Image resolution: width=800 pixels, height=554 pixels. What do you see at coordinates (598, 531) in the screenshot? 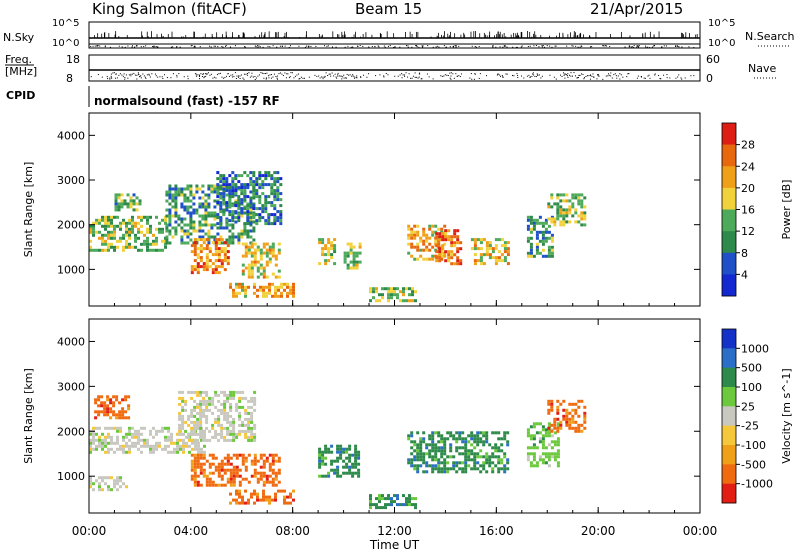
I see `xtick-label: 20:00` at bounding box center [598, 531].